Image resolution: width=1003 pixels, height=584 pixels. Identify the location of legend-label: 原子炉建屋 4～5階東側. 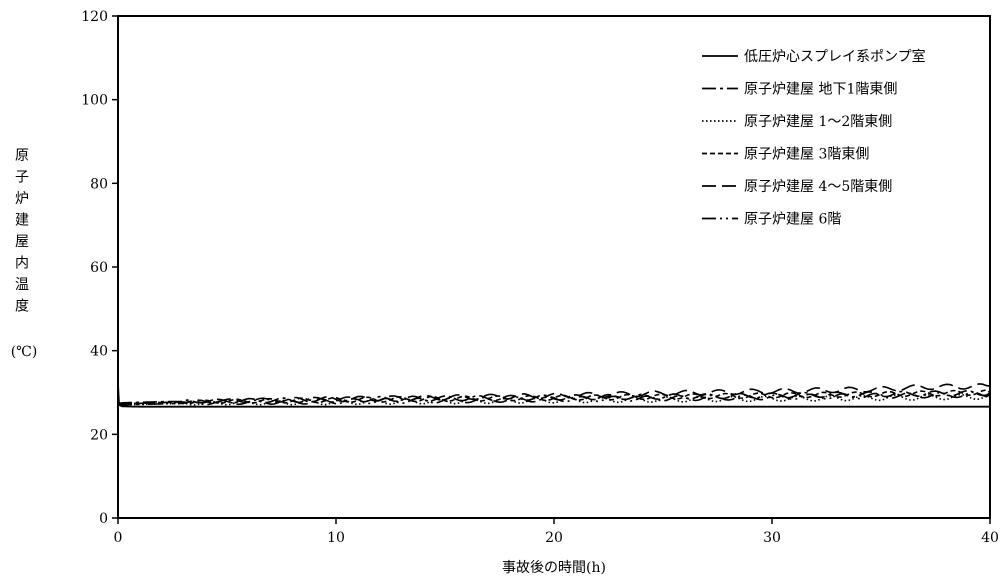
(818, 187).